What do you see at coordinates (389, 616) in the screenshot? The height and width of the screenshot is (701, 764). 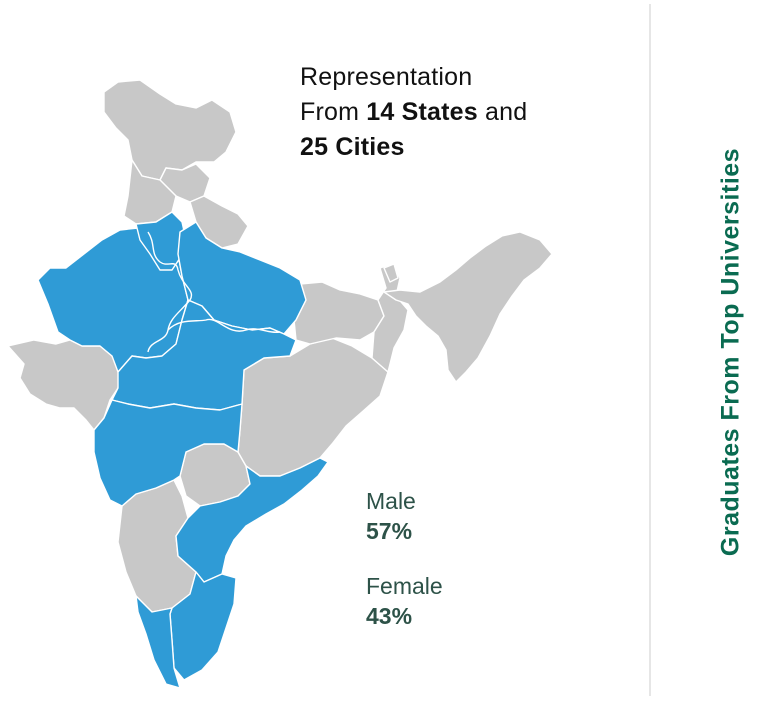 I see `female-percentage: 43%` at bounding box center [389, 616].